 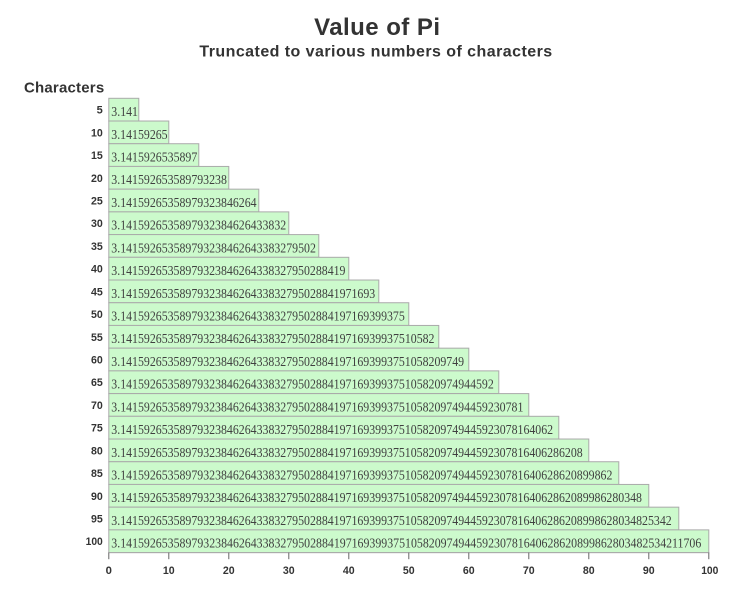 What do you see at coordinates (228, 270) in the screenshot?
I see `svg-text:3.1415926535897932384626433832: 3.14159265358979323846264338327950288419` at bounding box center [228, 270].